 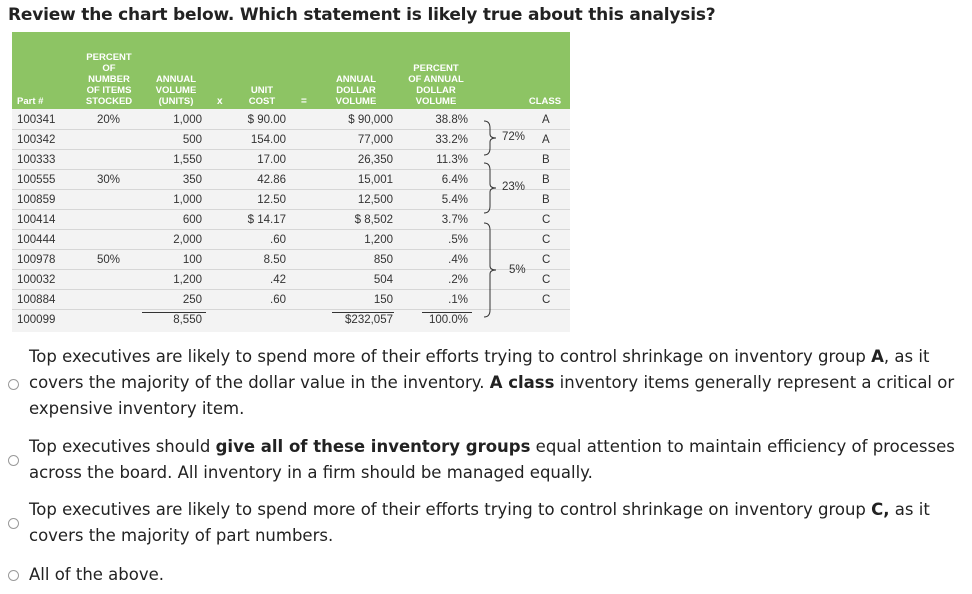 What do you see at coordinates (375, 140) in the screenshot?
I see `cell-dol: 77,000` at bounding box center [375, 140].